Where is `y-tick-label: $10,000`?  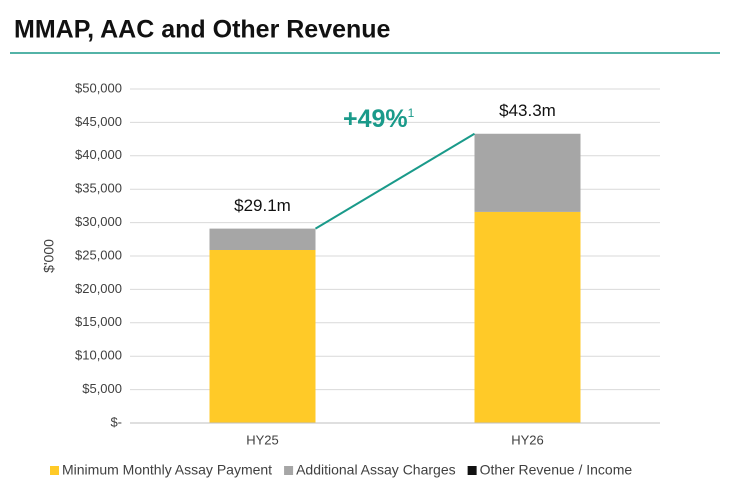
y-tick-label: $10,000 is located at coordinates (98, 355).